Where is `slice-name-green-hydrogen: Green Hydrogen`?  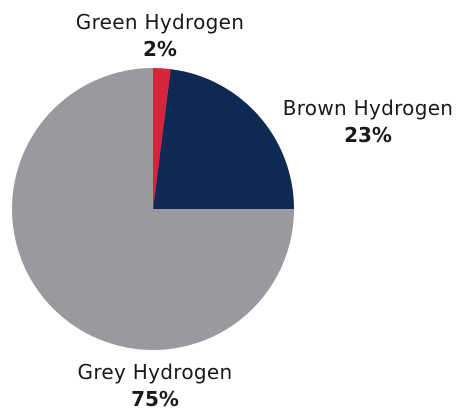
slice-name-green-hydrogen: Green Hydrogen is located at coordinates (160, 22).